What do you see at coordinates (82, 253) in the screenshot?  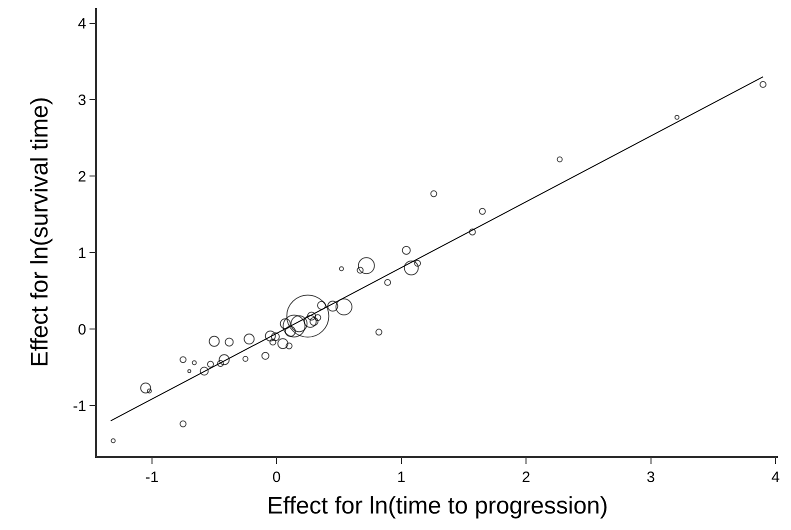 I see `y-tick-label: 1` at bounding box center [82, 253].